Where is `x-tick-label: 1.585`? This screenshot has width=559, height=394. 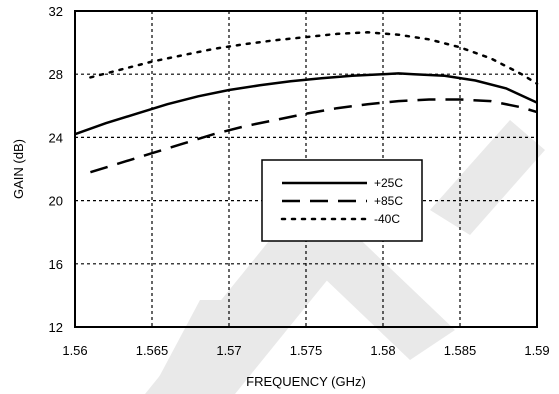 x-tick-label: 1.585 is located at coordinates (460, 350).